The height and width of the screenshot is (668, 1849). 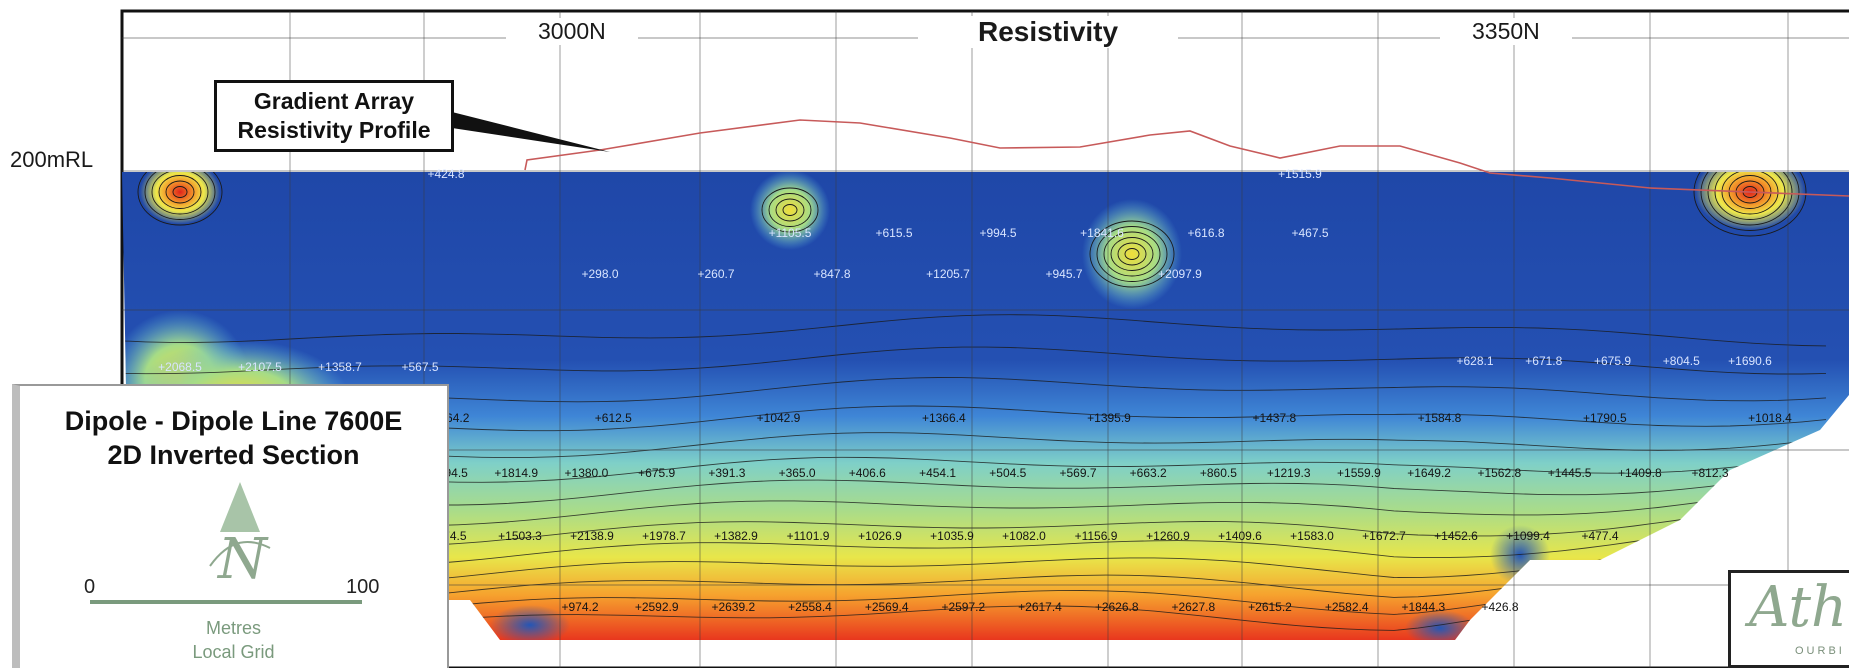 What do you see at coordinates (1240, 536) in the screenshot?
I see `data-label: +1409.6` at bounding box center [1240, 536].